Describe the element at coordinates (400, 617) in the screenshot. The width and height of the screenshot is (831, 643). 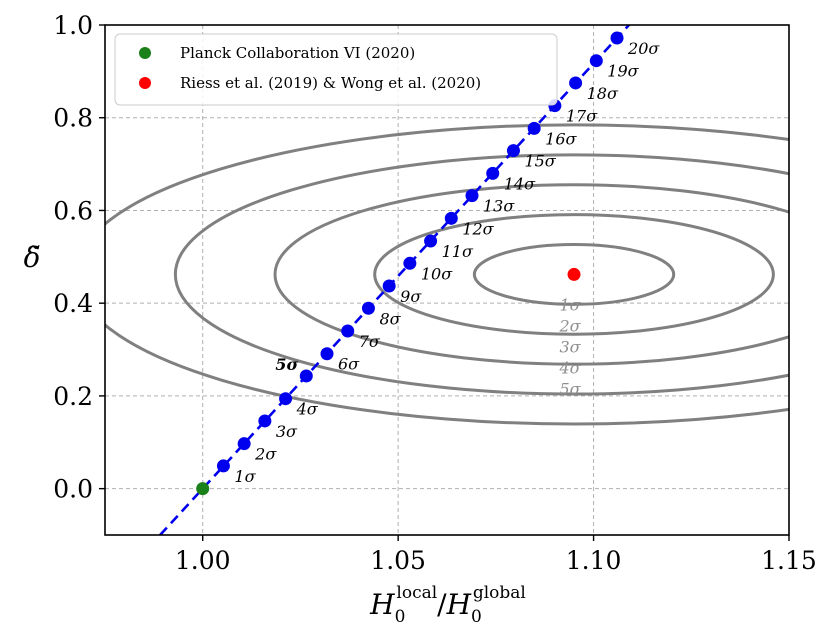
I see `x-axis-title-sub1: 0` at that location.